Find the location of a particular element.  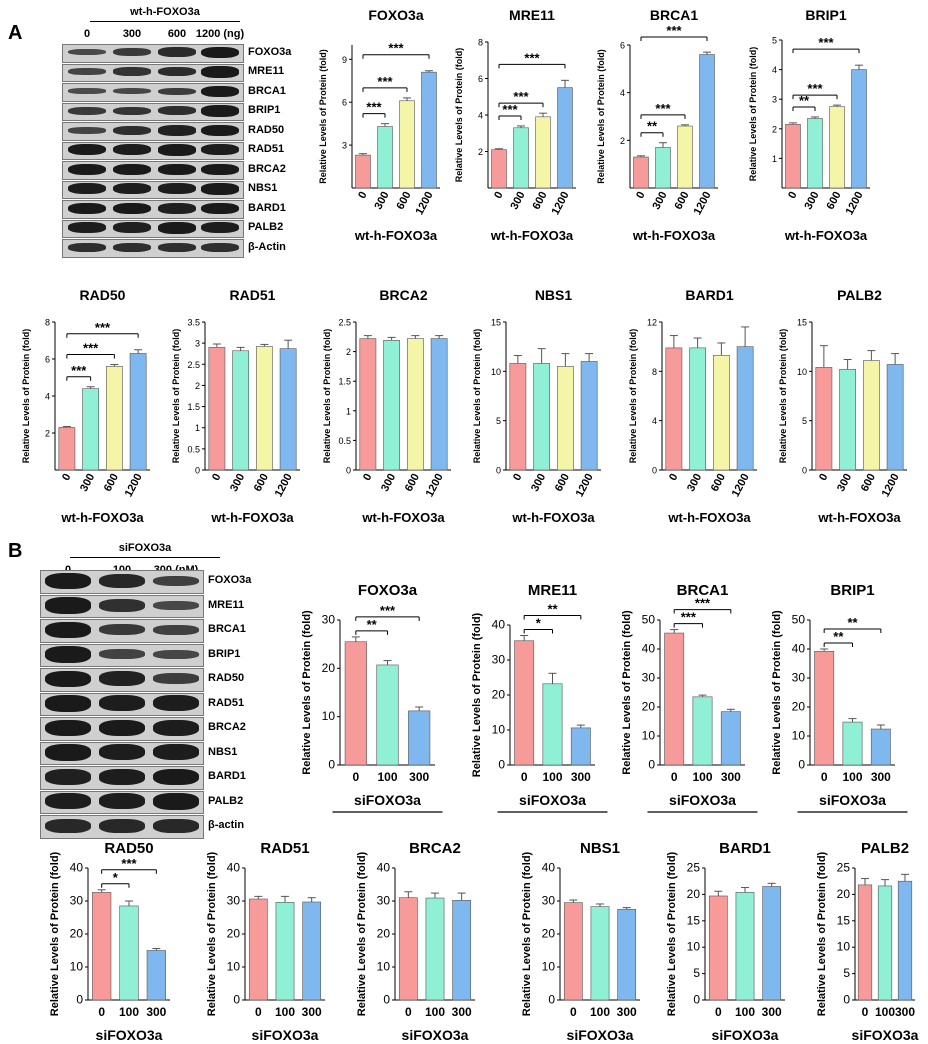

y-tick-label: 9 is located at coordinates (344, 60).